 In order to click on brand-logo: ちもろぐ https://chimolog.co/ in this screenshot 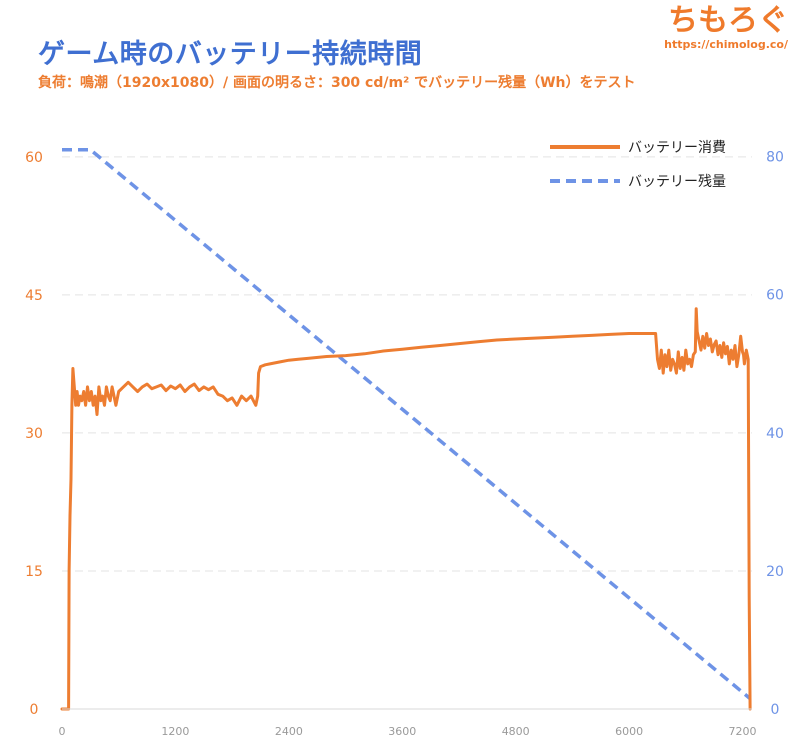, I will do `click(726, 28)`.